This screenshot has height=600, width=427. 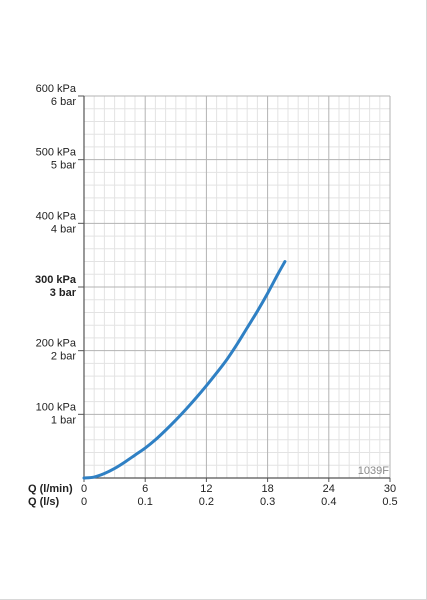 I want to click on x-tick-label-ls: 0.4, so click(x=328, y=502).